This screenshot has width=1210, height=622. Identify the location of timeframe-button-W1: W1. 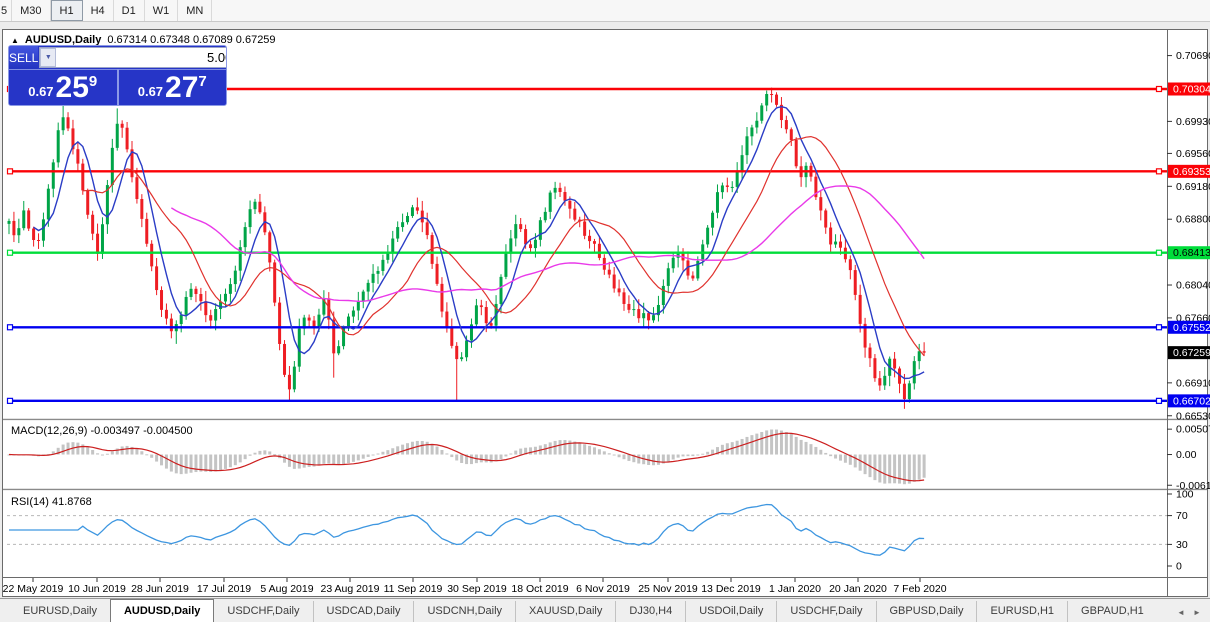
(162, 10).